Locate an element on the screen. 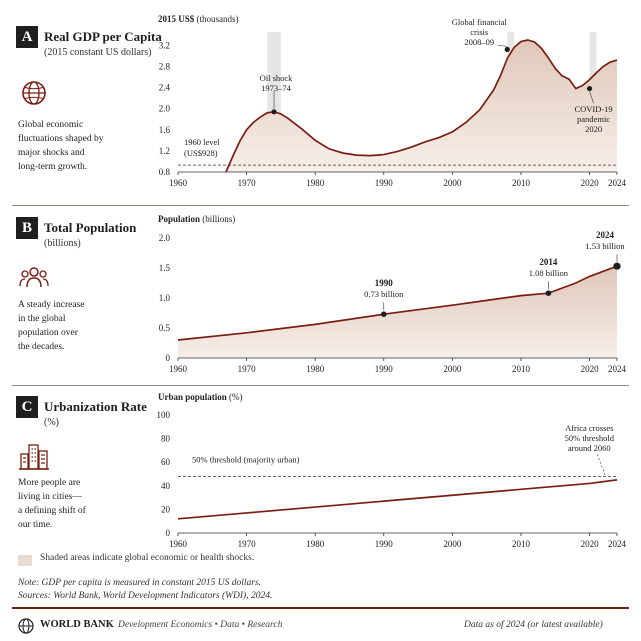 The image size is (641, 641). annotation-label: Global financial is located at coordinates (480, 22).